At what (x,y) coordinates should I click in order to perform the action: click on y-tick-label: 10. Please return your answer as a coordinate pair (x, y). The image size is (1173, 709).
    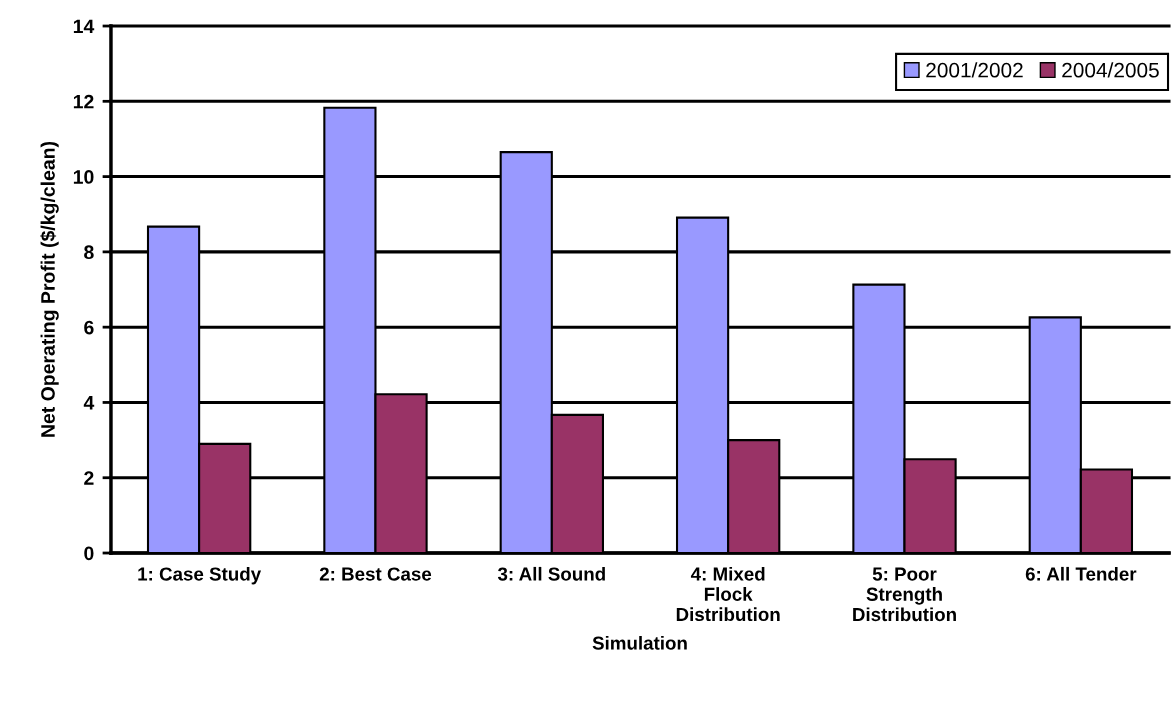
    Looking at the image, I should click on (83, 177).